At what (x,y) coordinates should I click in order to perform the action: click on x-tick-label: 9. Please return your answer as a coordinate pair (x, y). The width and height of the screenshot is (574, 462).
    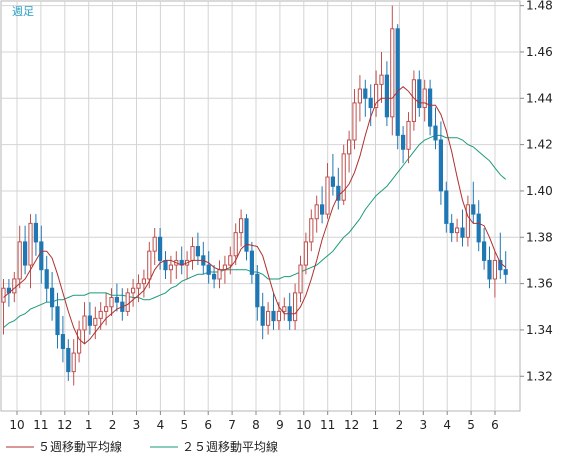
    Looking at the image, I should click on (280, 425).